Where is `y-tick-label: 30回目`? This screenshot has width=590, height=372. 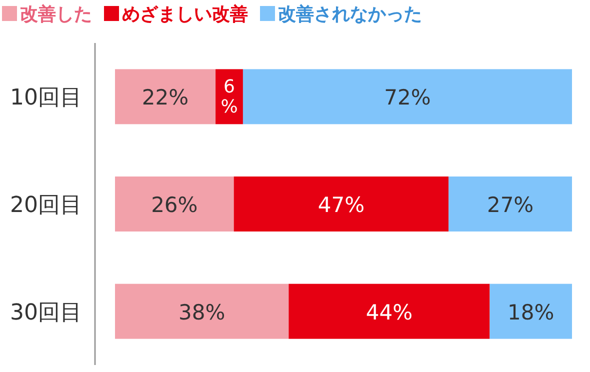
y-tick-label: 30回目 is located at coordinates (46, 313).